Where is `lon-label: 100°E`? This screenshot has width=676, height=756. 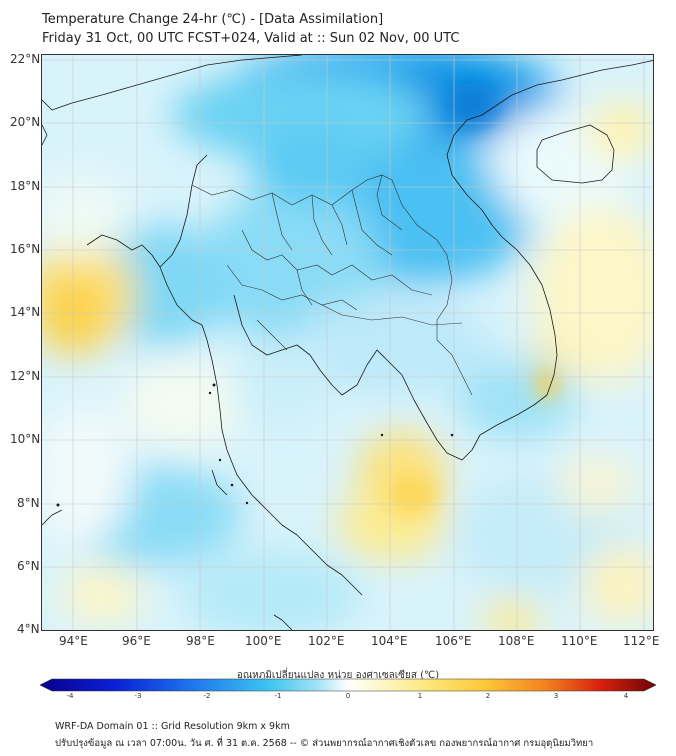
lon-label: 100°E is located at coordinates (263, 641).